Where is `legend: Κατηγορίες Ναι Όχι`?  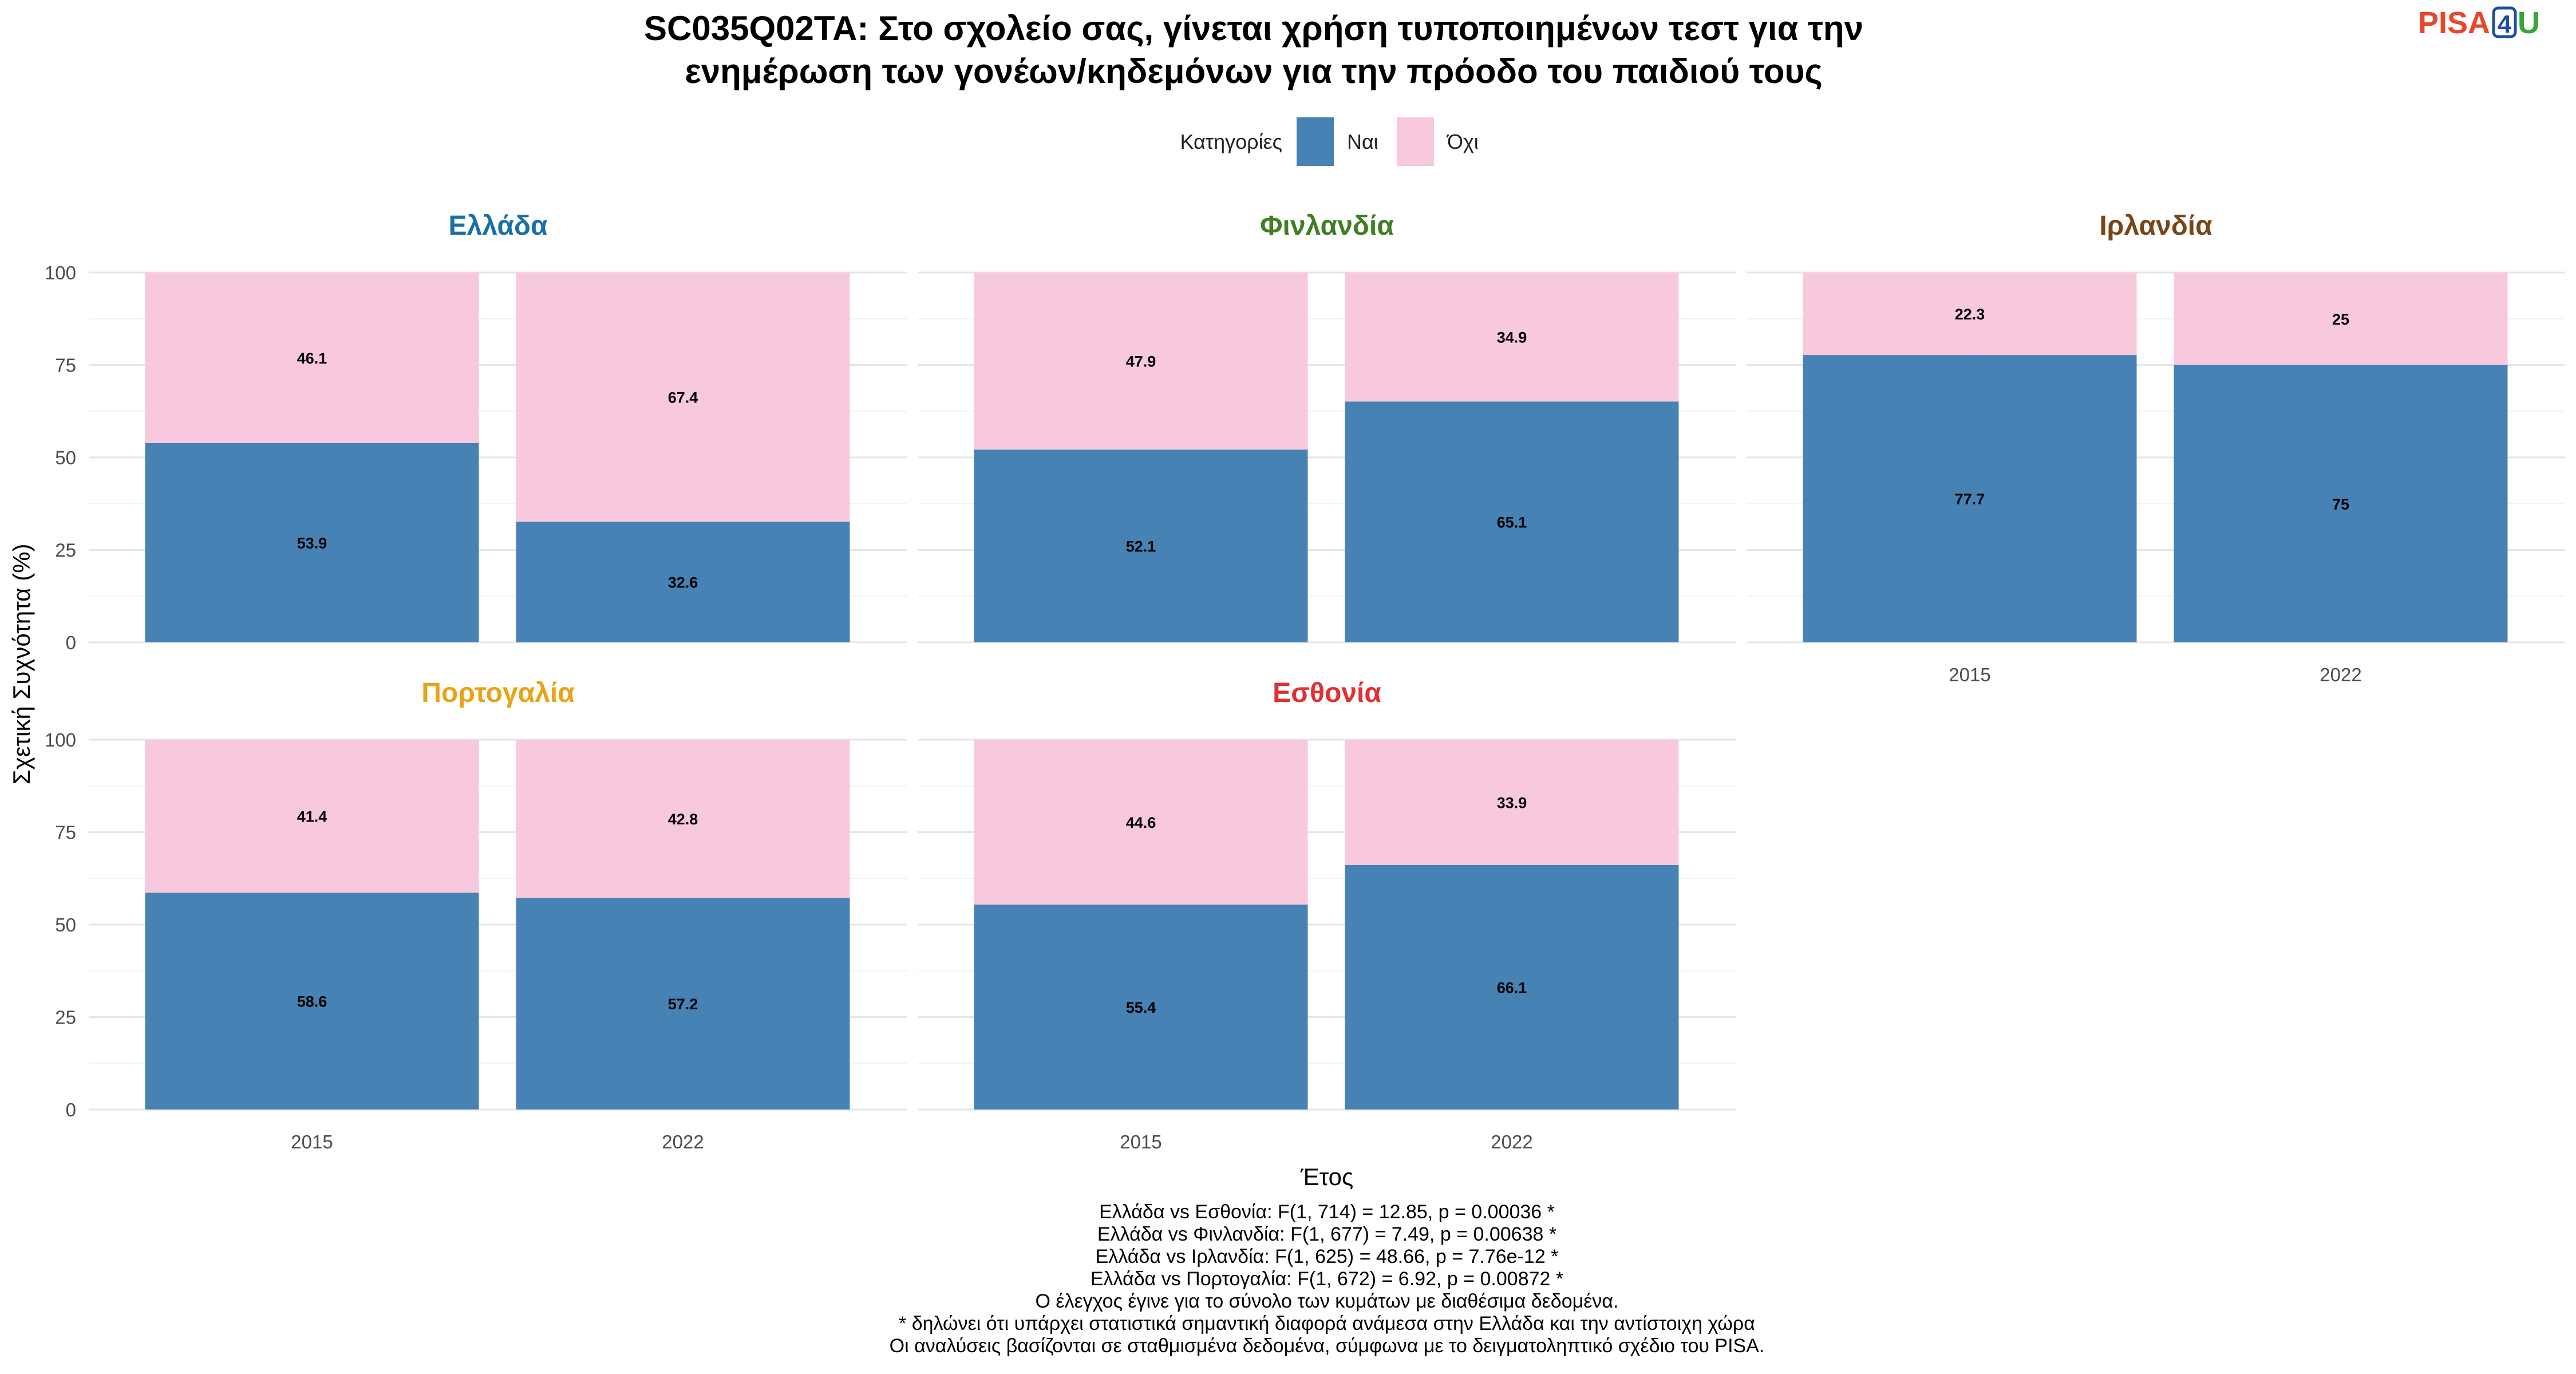 legend: Κατηγορίες Ναι Όχι is located at coordinates (1329, 141).